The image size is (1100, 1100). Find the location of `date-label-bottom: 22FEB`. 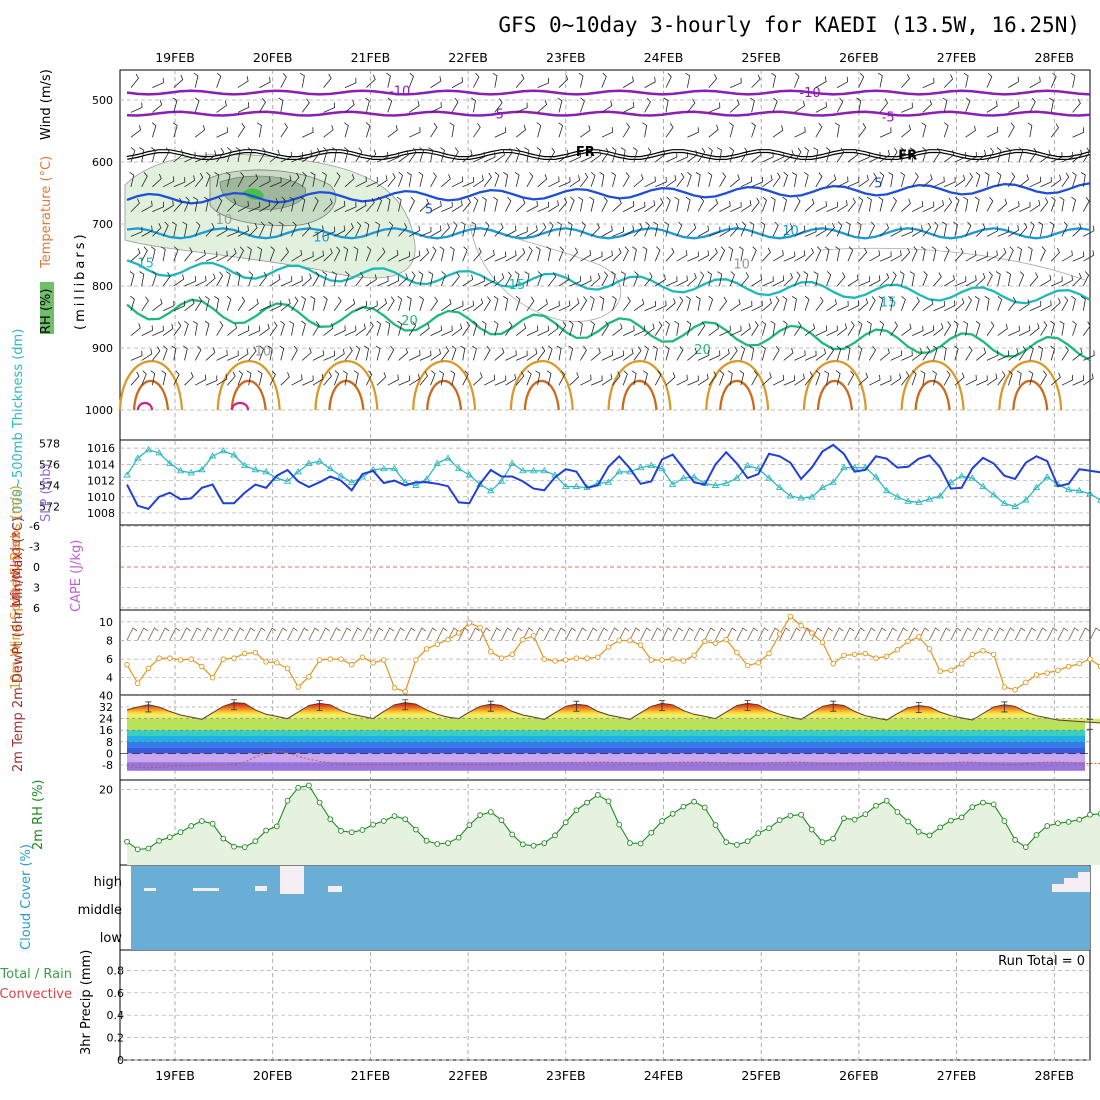

date-label-bottom: 22FEB is located at coordinates (468, 1075).